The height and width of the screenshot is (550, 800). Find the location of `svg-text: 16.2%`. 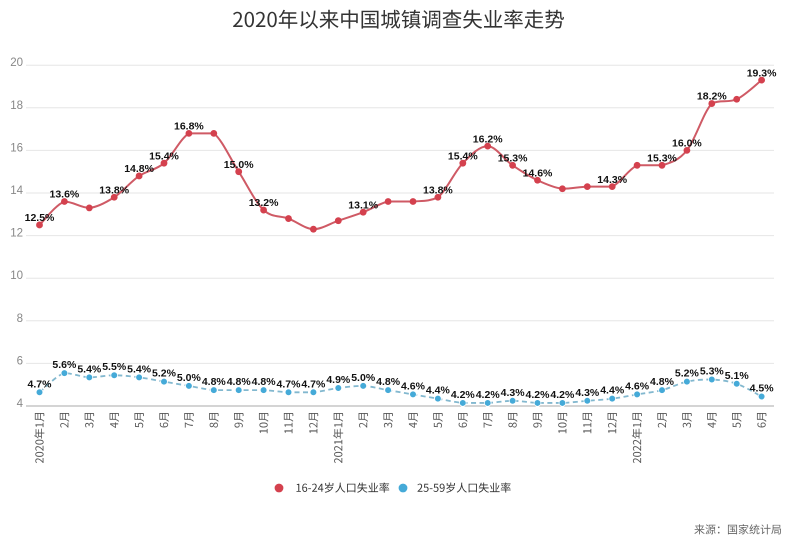

svg-text: 16.2% is located at coordinates (488, 139).